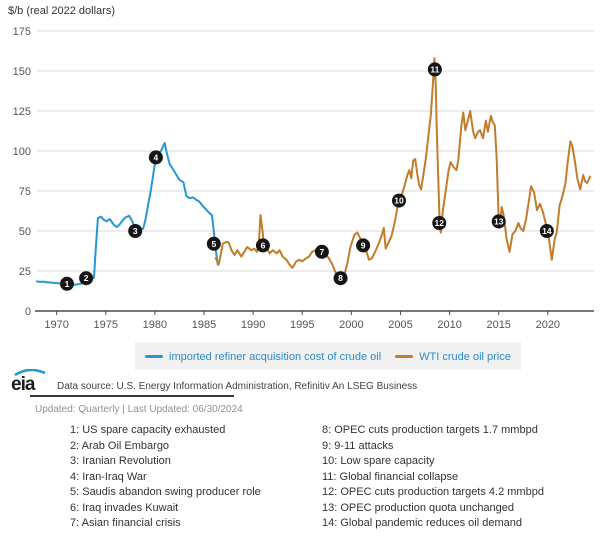 This screenshot has width=605, height=542. I want to click on event-marker-13: 13, so click(498, 221).